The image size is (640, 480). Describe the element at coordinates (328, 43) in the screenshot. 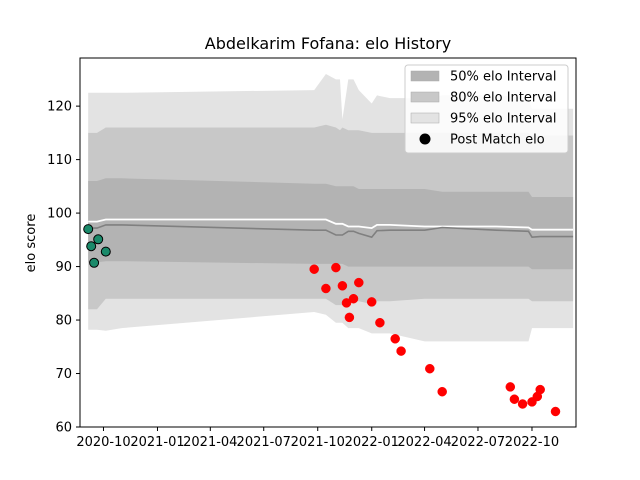

I see `chart-title: Abdelkarim Fofana: elo History` at that location.